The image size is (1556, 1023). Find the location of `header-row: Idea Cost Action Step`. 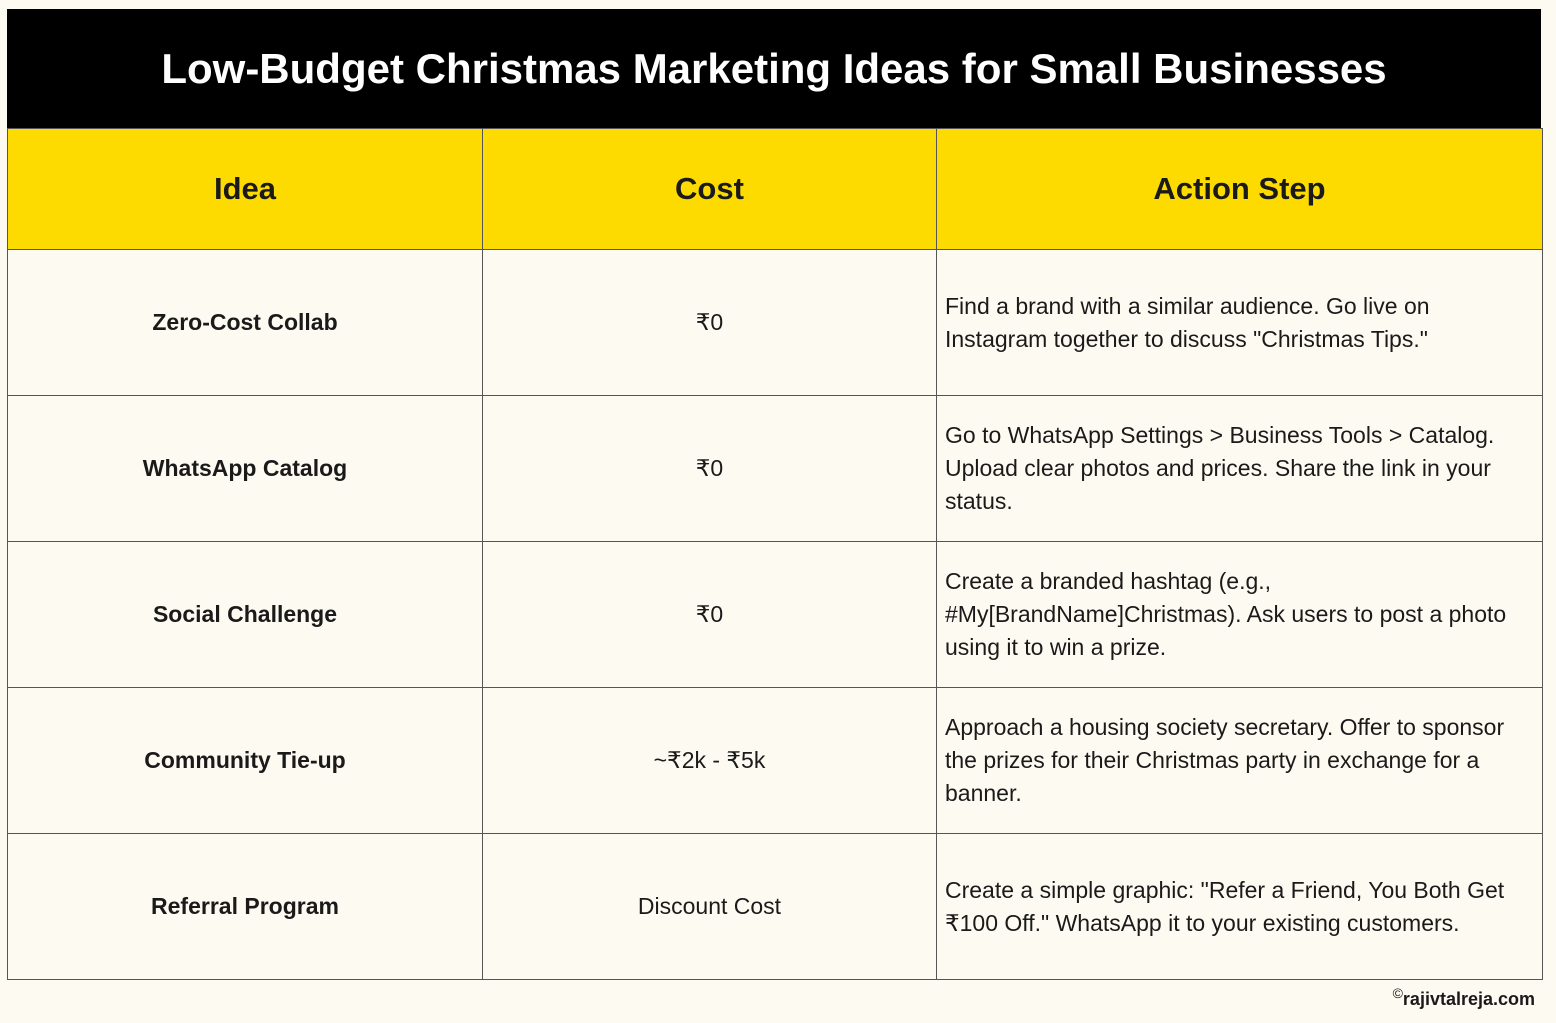

header-row: Idea Cost Action Step is located at coordinates (775, 189).